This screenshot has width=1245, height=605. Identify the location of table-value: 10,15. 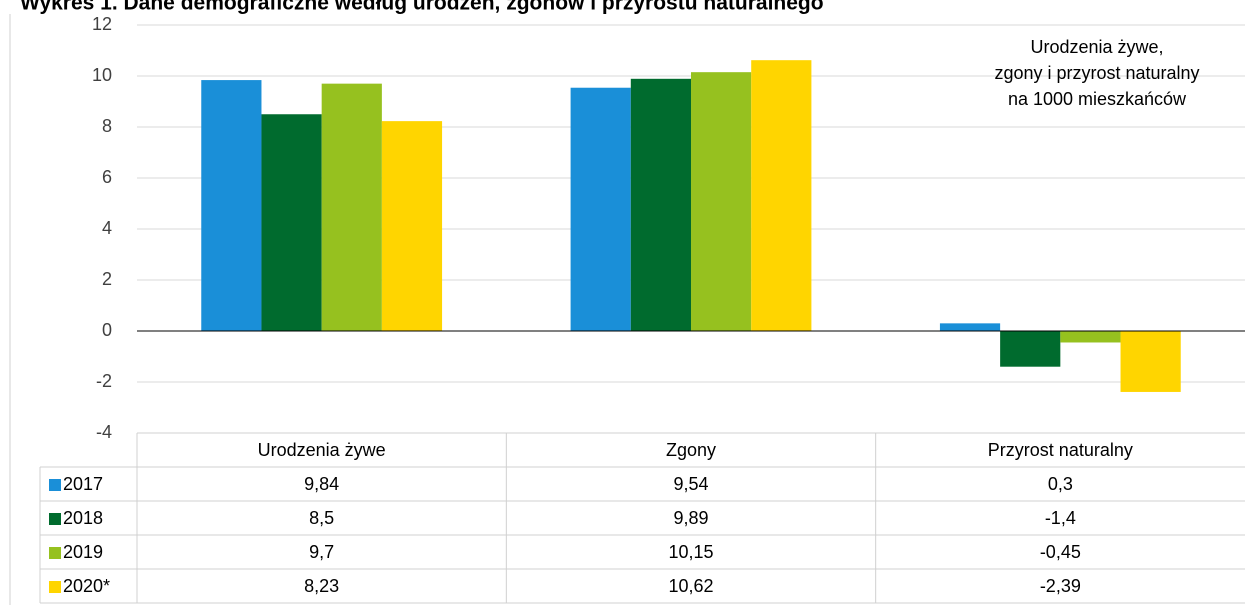
(690, 552).